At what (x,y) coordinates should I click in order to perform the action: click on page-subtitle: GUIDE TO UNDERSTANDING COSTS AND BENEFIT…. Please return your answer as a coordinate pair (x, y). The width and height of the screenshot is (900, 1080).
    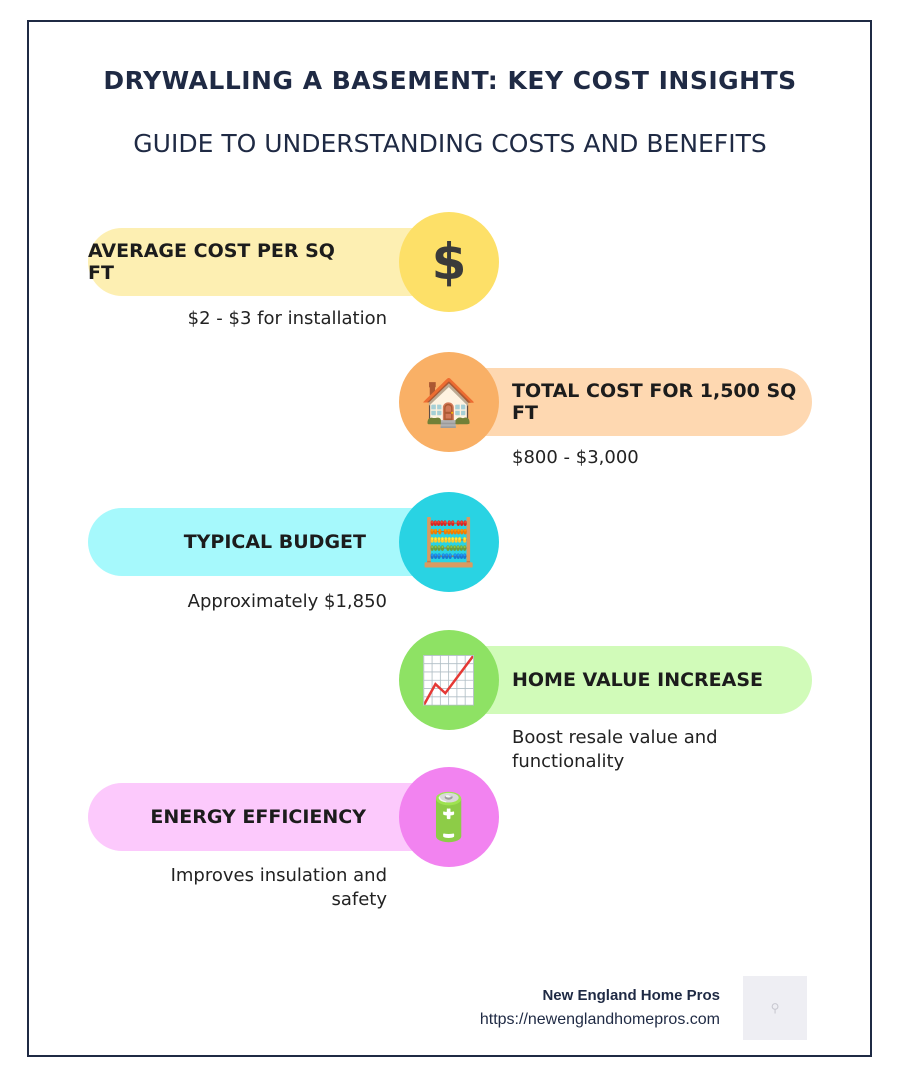
    Looking at the image, I should click on (450, 143).